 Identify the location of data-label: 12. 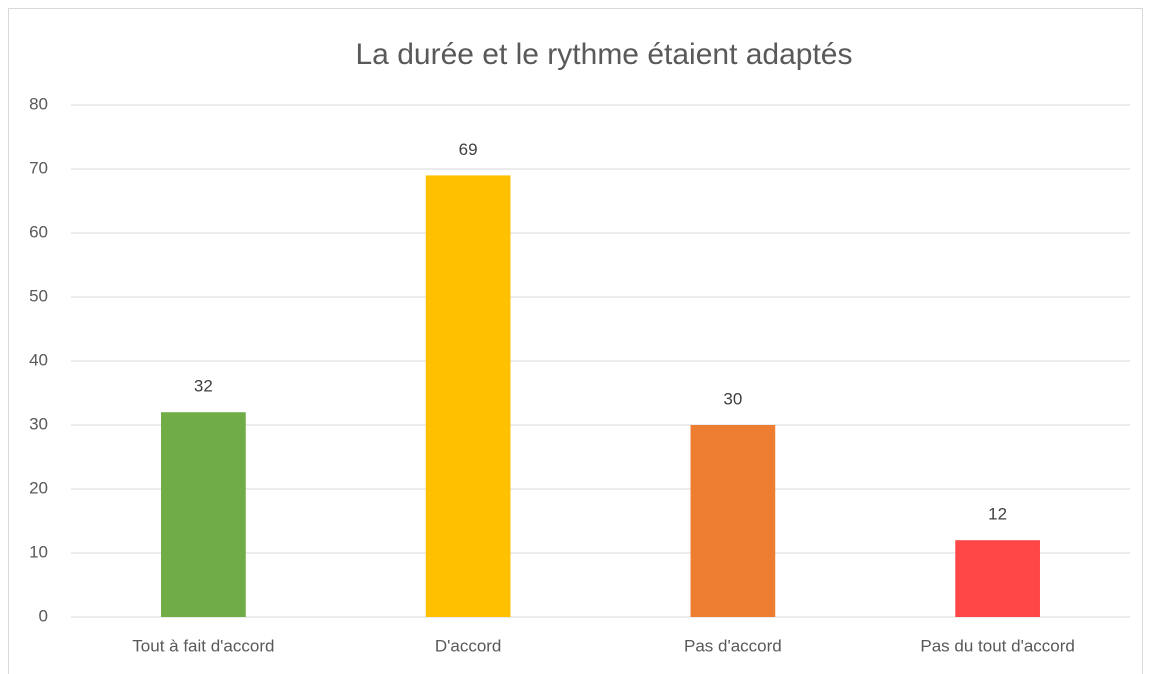
(997, 514).